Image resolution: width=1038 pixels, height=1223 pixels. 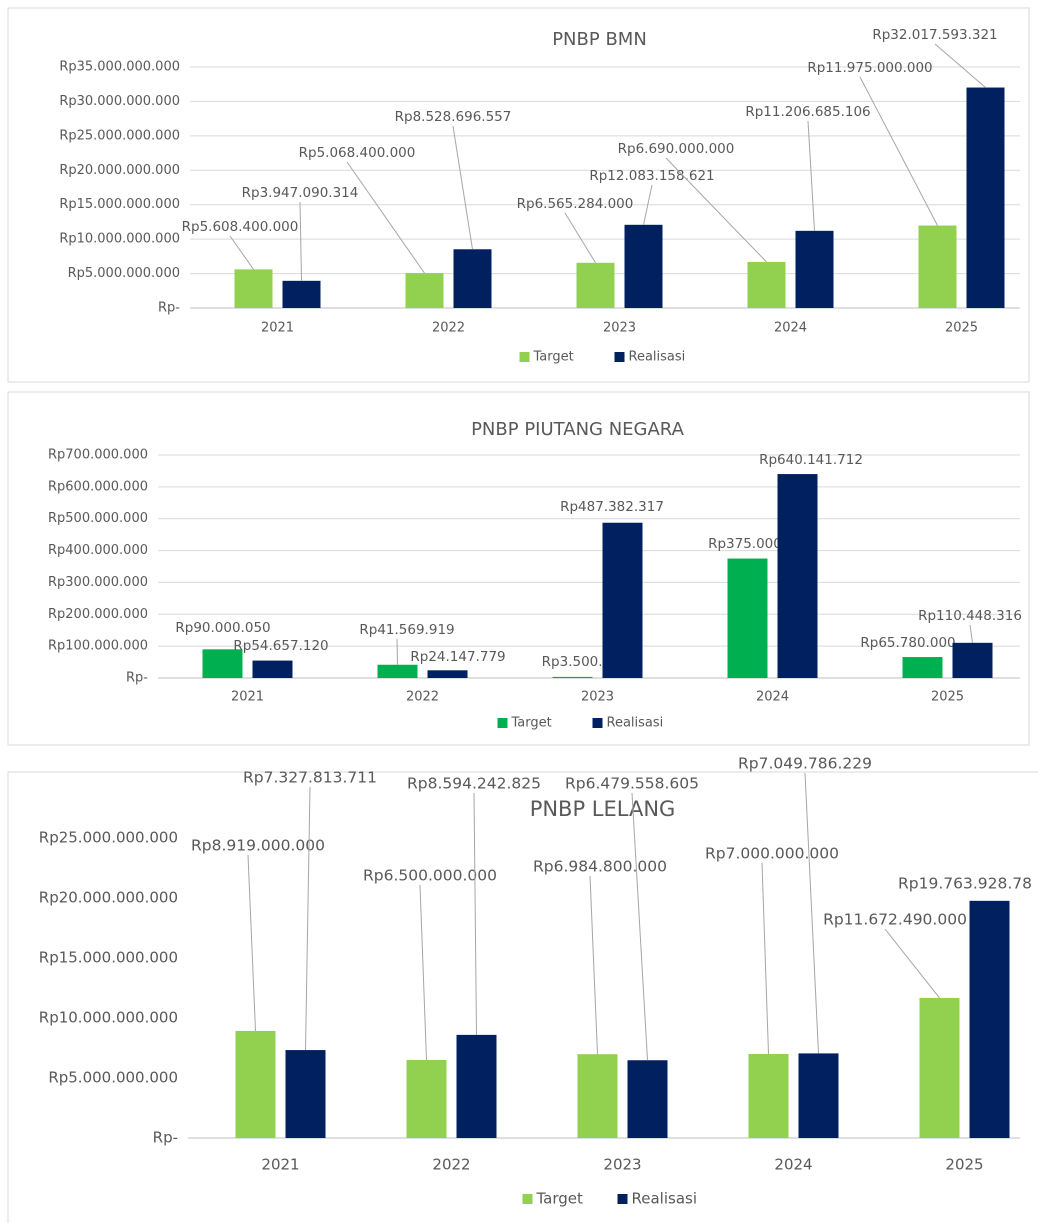 I want to click on data-label: Rp19.763.928.78, so click(x=965, y=884).